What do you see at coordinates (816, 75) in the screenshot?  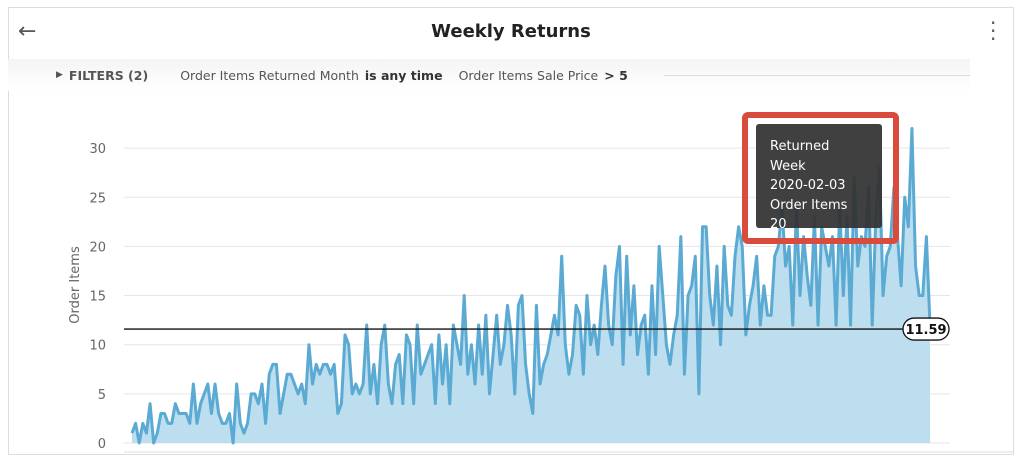 I see `divider` at bounding box center [816, 75].